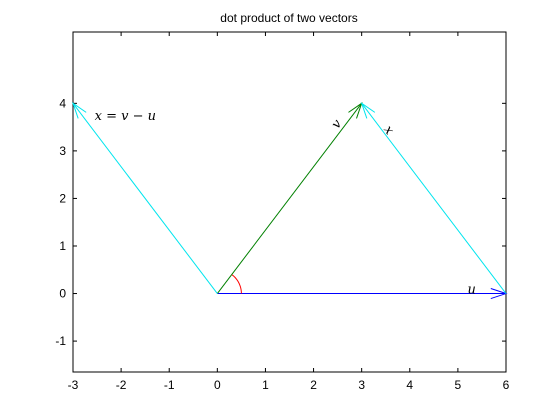 This screenshot has width=560, height=420. Describe the element at coordinates (288, 18) in the screenshot. I see `chart-title: dot product of two vectors` at that location.